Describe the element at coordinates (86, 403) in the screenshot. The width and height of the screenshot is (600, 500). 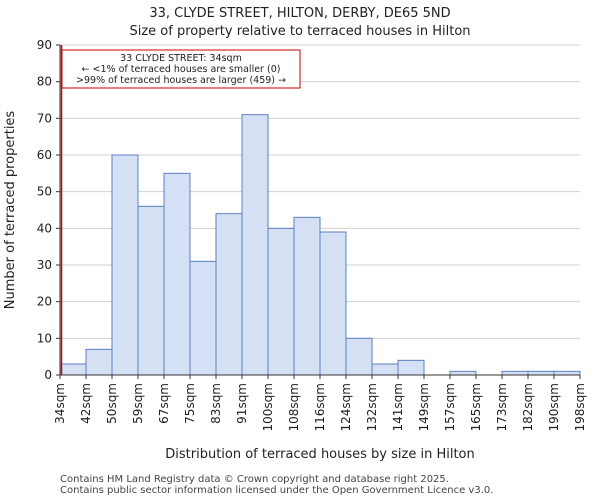
I see `x-tick-label: 42sqm` at that location.